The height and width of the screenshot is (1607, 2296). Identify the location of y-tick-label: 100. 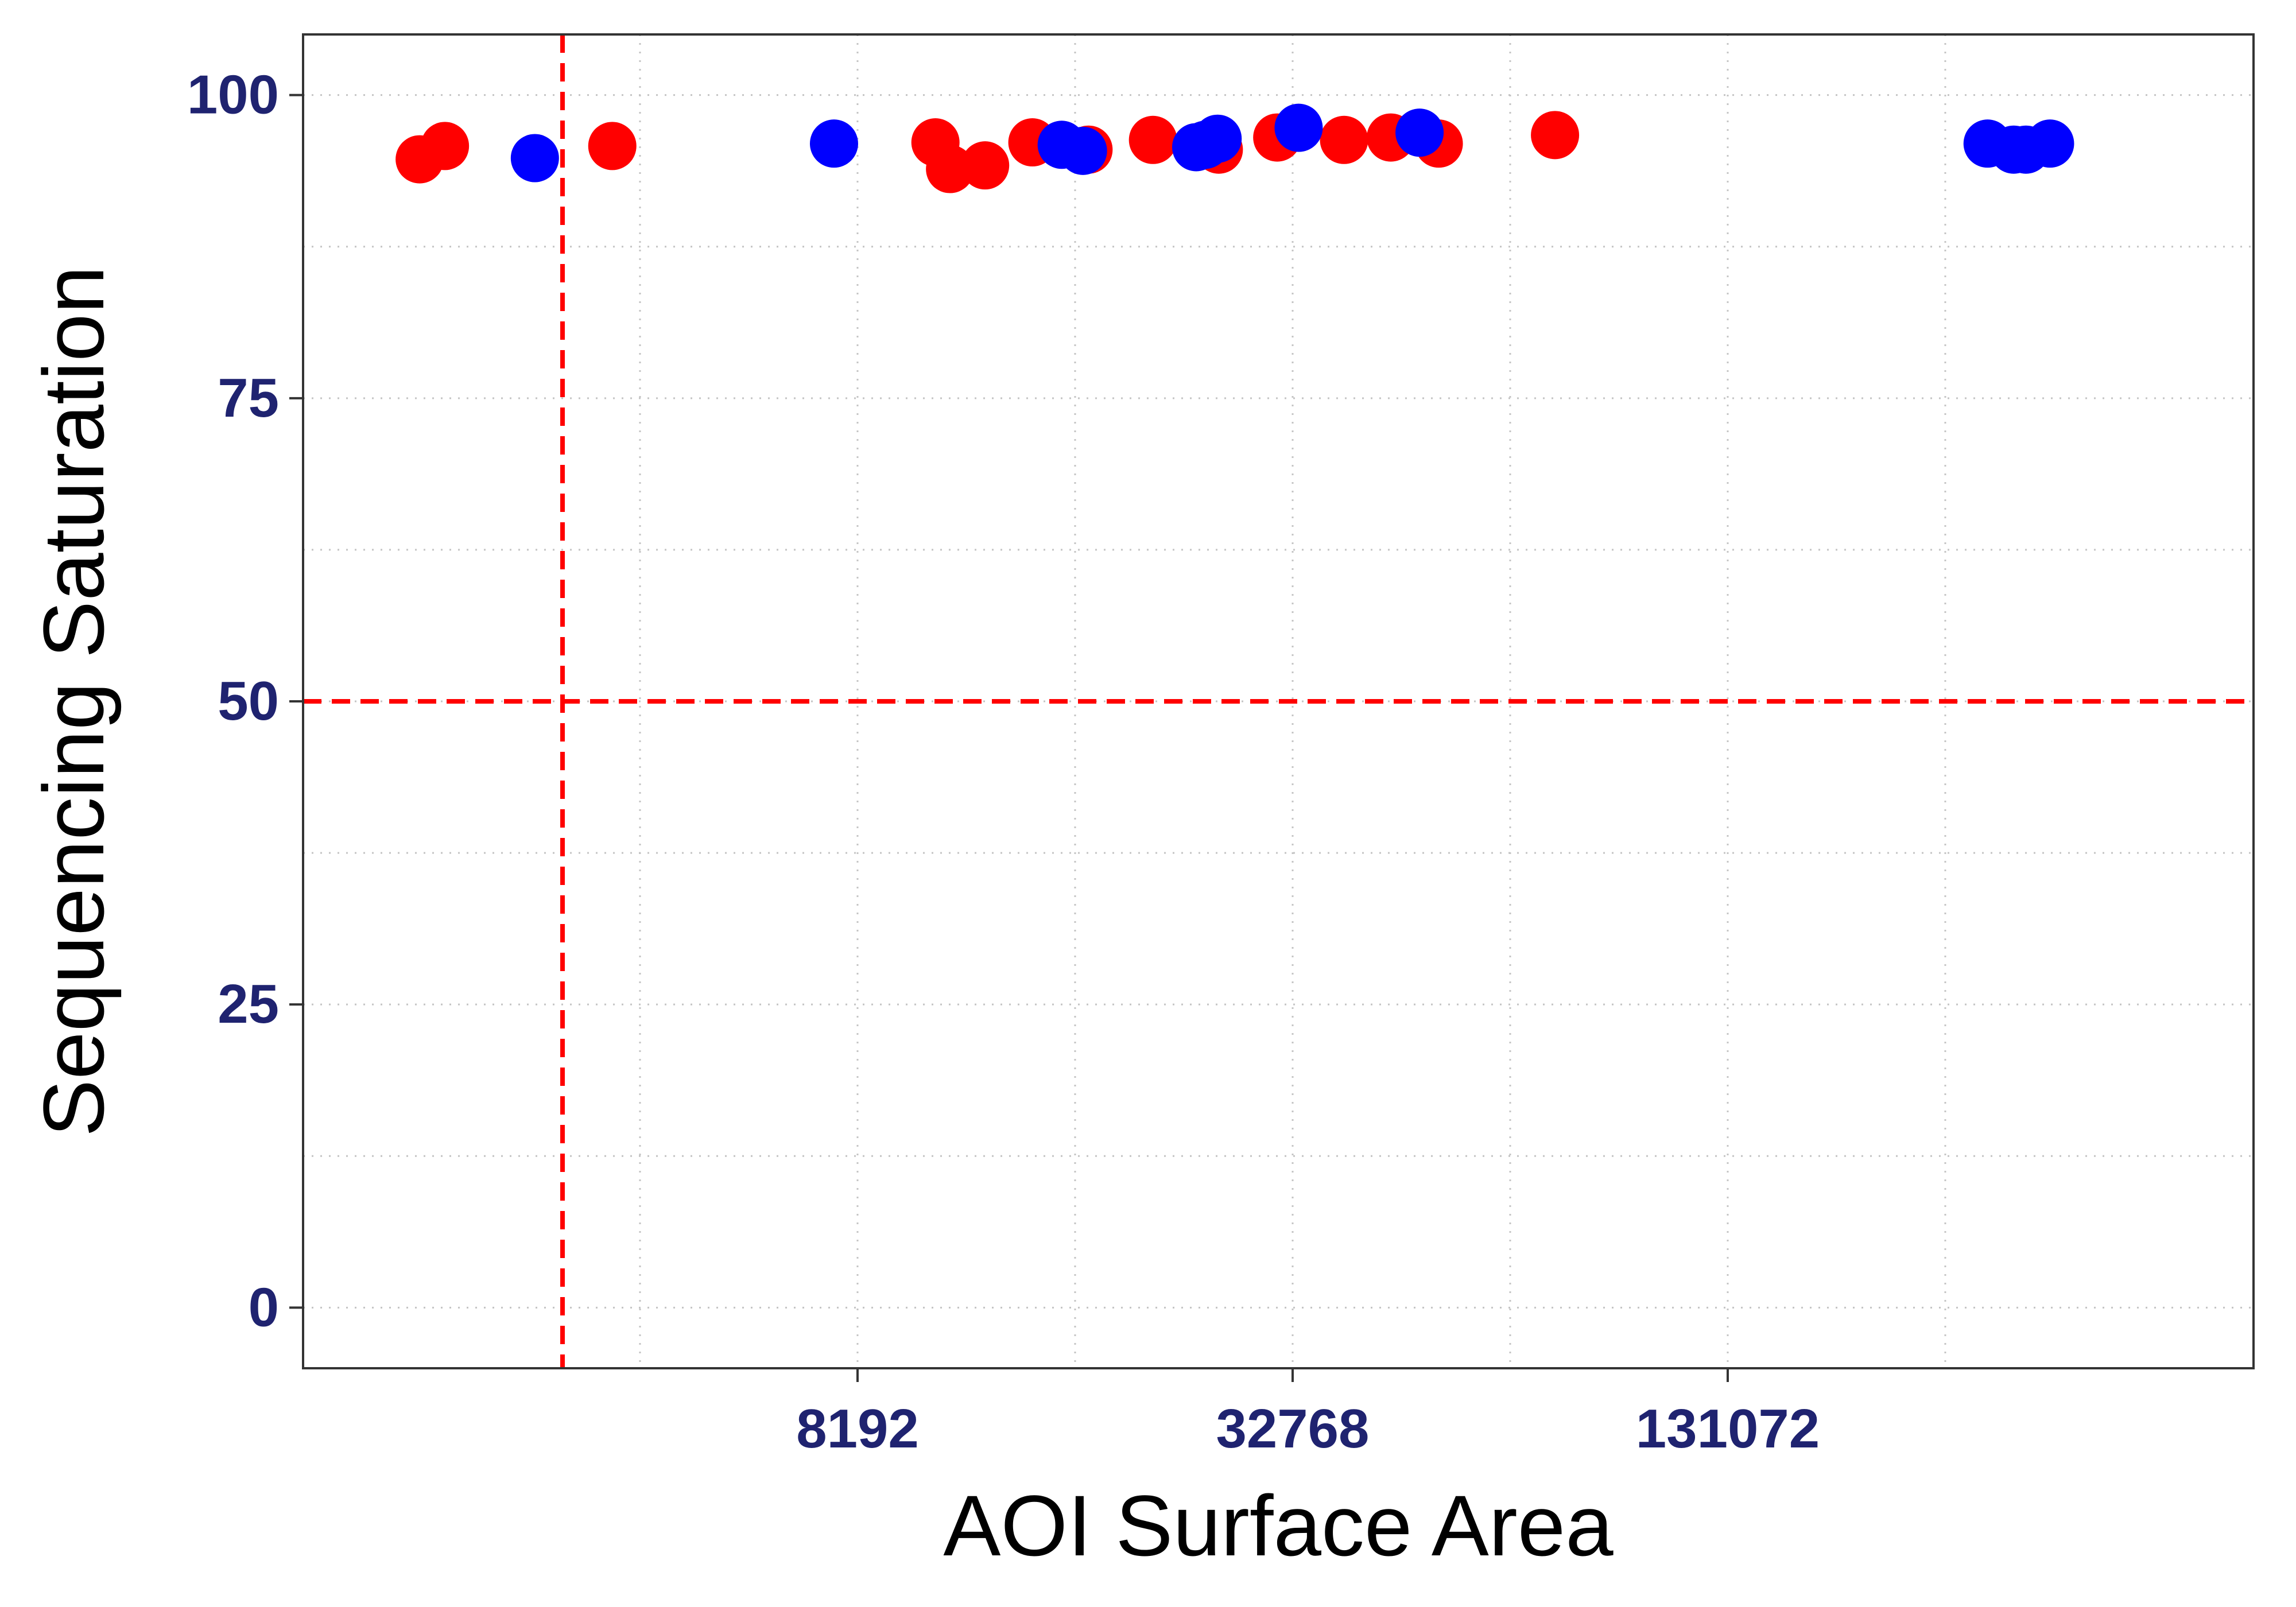
(233, 95).